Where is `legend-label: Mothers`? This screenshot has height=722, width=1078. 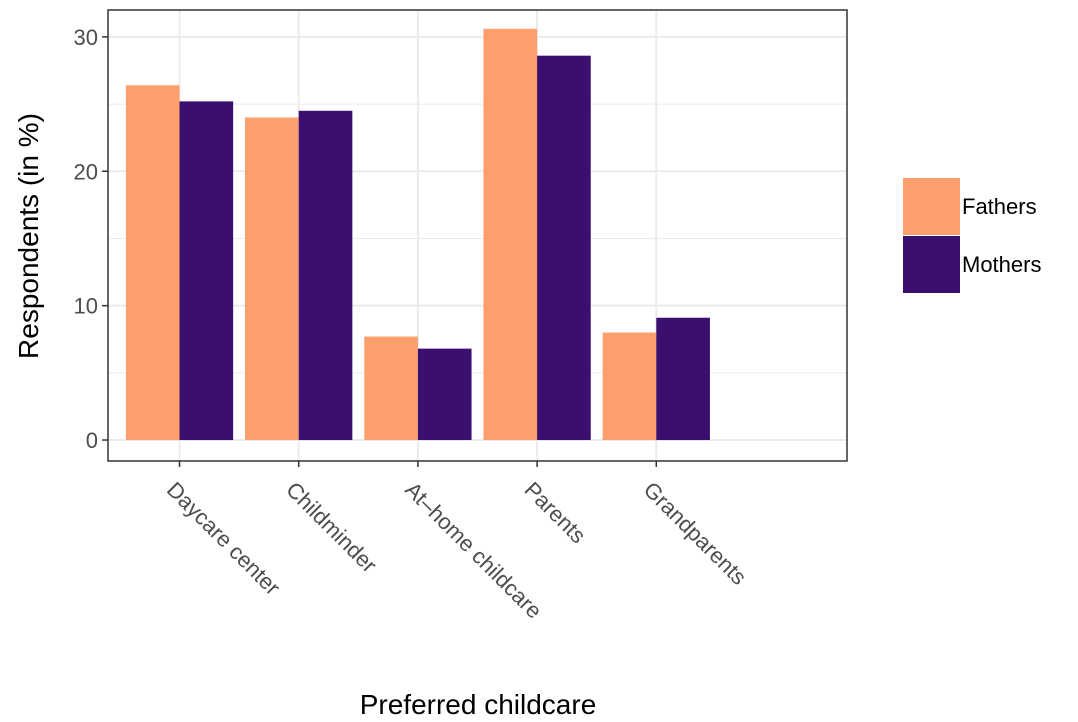 legend-label: Mothers is located at coordinates (1001, 264).